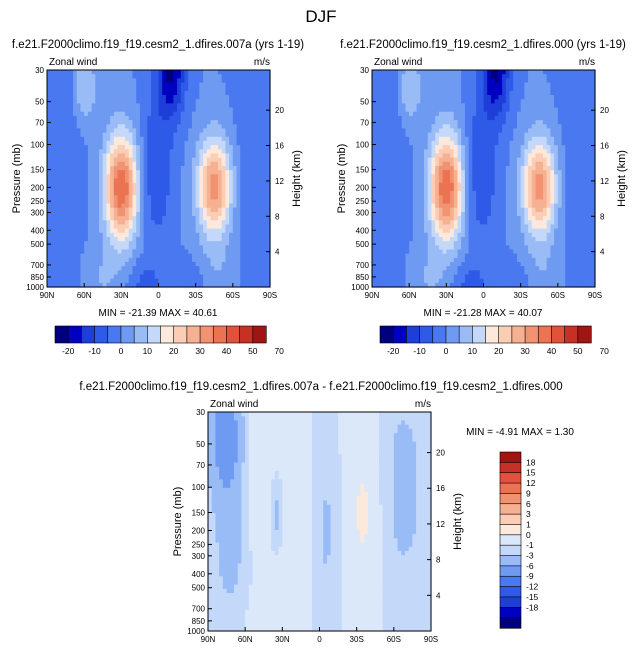 This screenshot has height=654, width=643. What do you see at coordinates (38, 212) in the screenshot?
I see `y-tick-label: 300` at bounding box center [38, 212].